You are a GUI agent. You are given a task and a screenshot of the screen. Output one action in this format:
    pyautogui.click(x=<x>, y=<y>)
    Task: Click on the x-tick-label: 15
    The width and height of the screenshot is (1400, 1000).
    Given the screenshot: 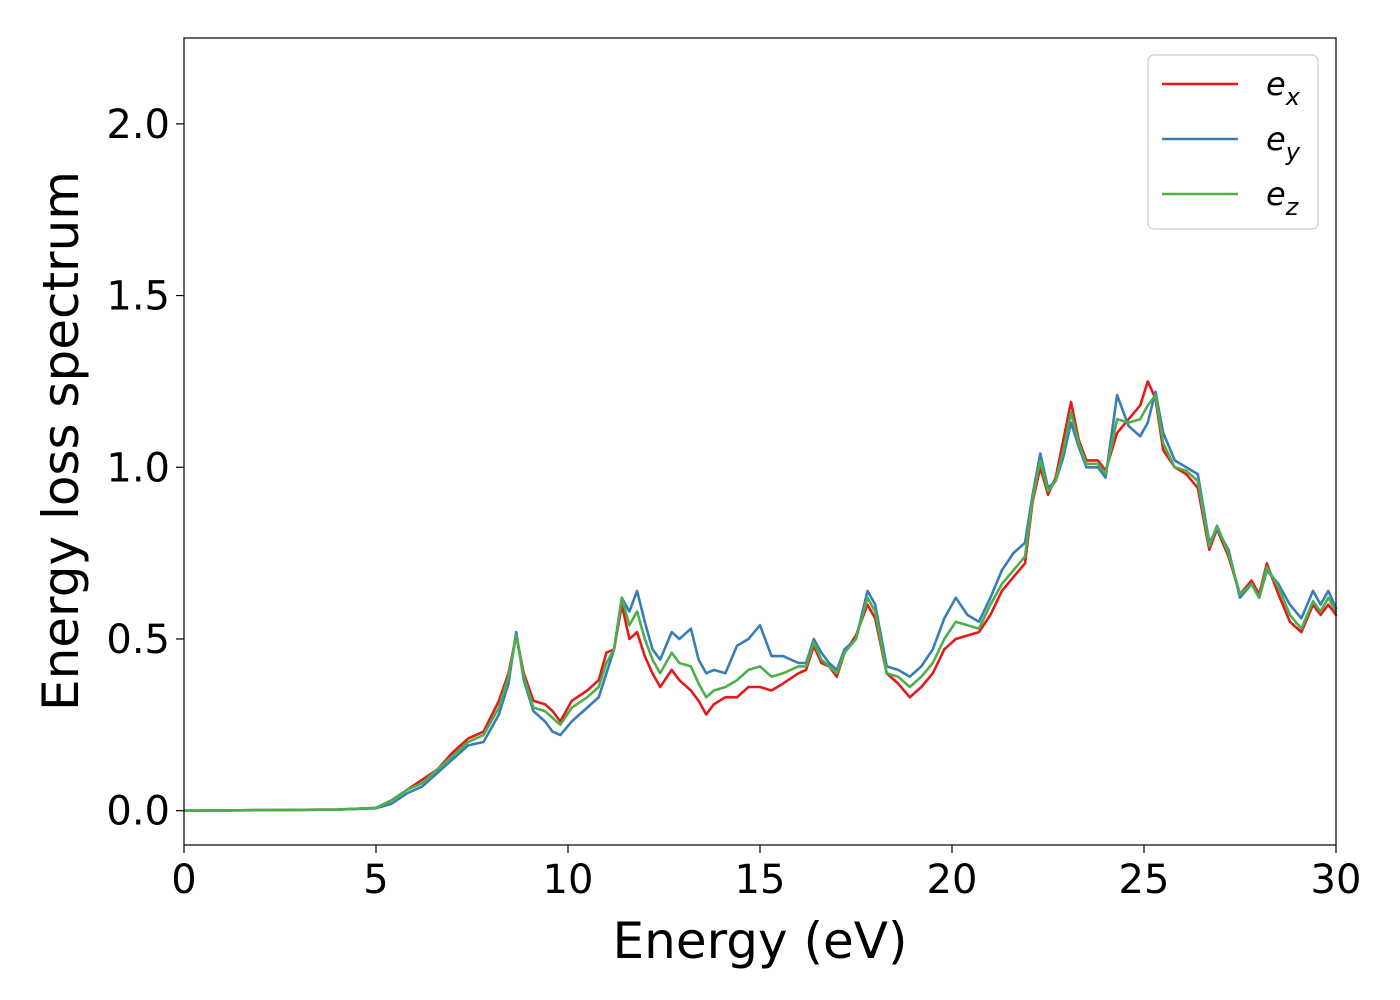 What is the action you would take?
    pyautogui.click(x=760, y=880)
    